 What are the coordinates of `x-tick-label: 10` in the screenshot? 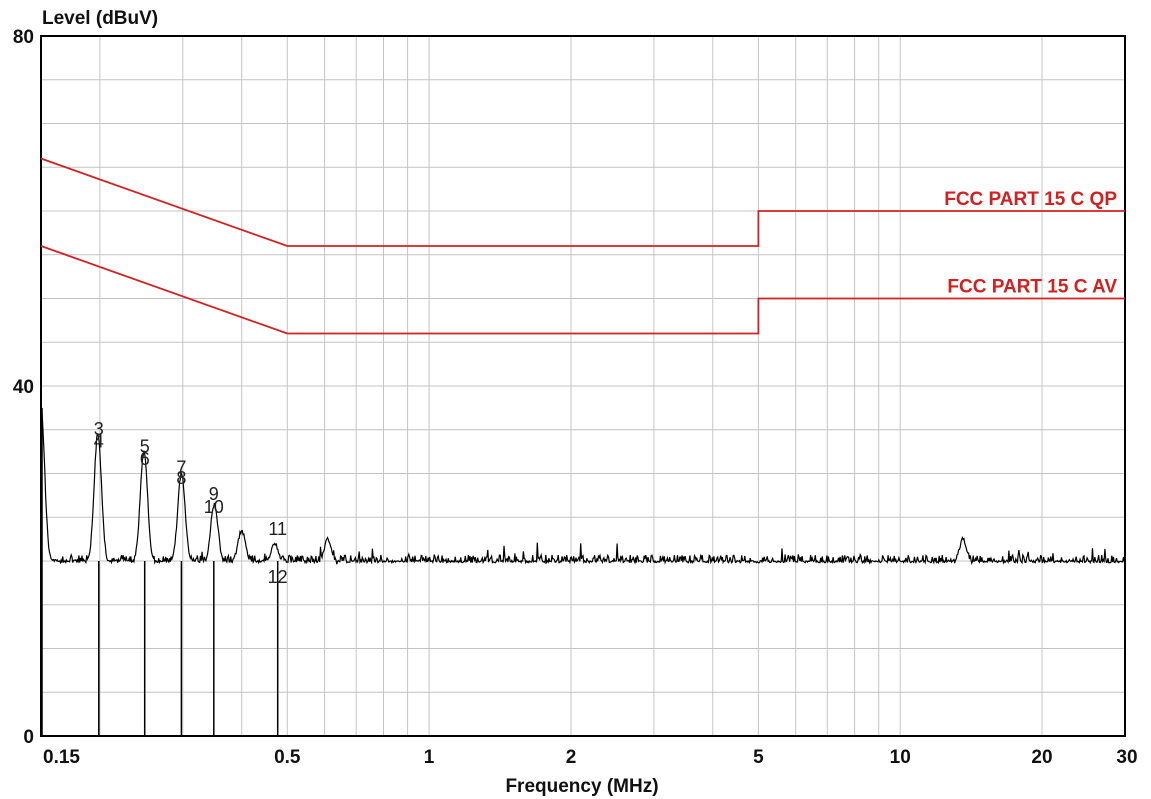 It's located at (900, 757).